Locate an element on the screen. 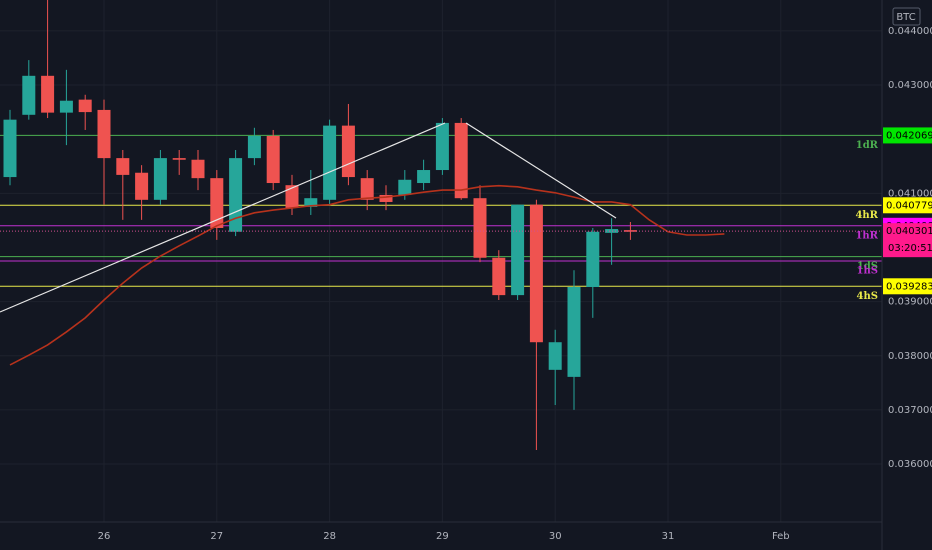  symbol: BTC is located at coordinates (905, 17).